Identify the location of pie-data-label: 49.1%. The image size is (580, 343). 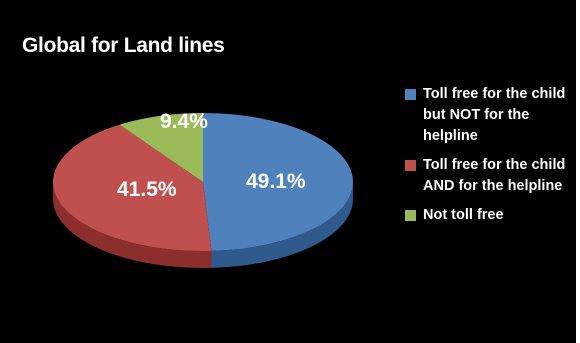
(276, 181).